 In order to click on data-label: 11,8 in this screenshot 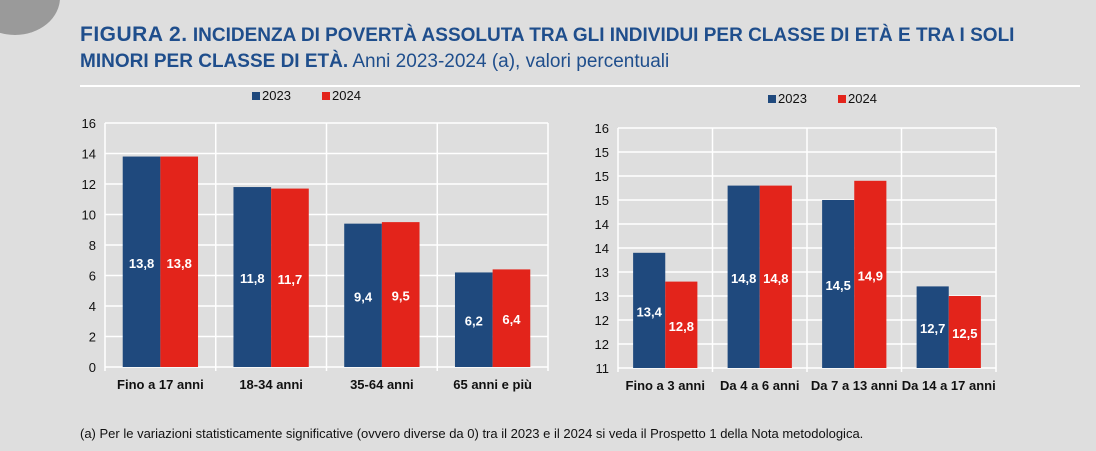, I will do `click(252, 278)`.